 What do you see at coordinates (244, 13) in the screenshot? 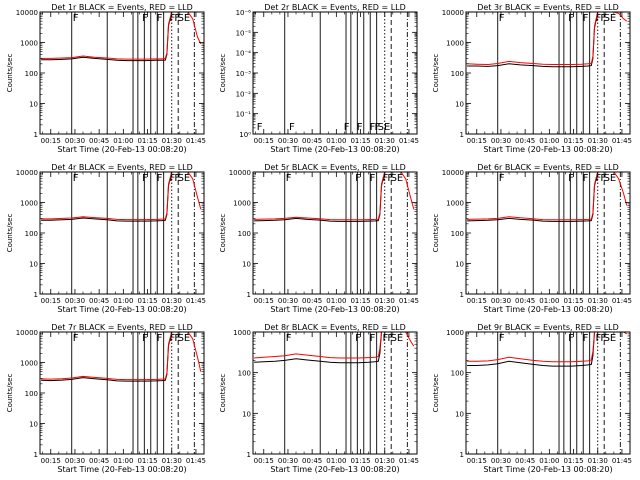
I see `y-tick-label: 10⁻⁶` at bounding box center [244, 13].